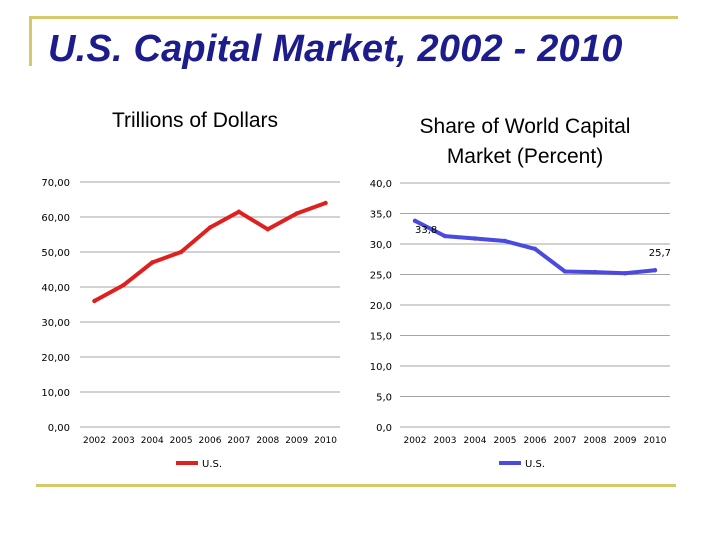 This screenshot has width=720, height=540. I want to click on chart1-y-tick-label: 10,00, so click(55, 393).